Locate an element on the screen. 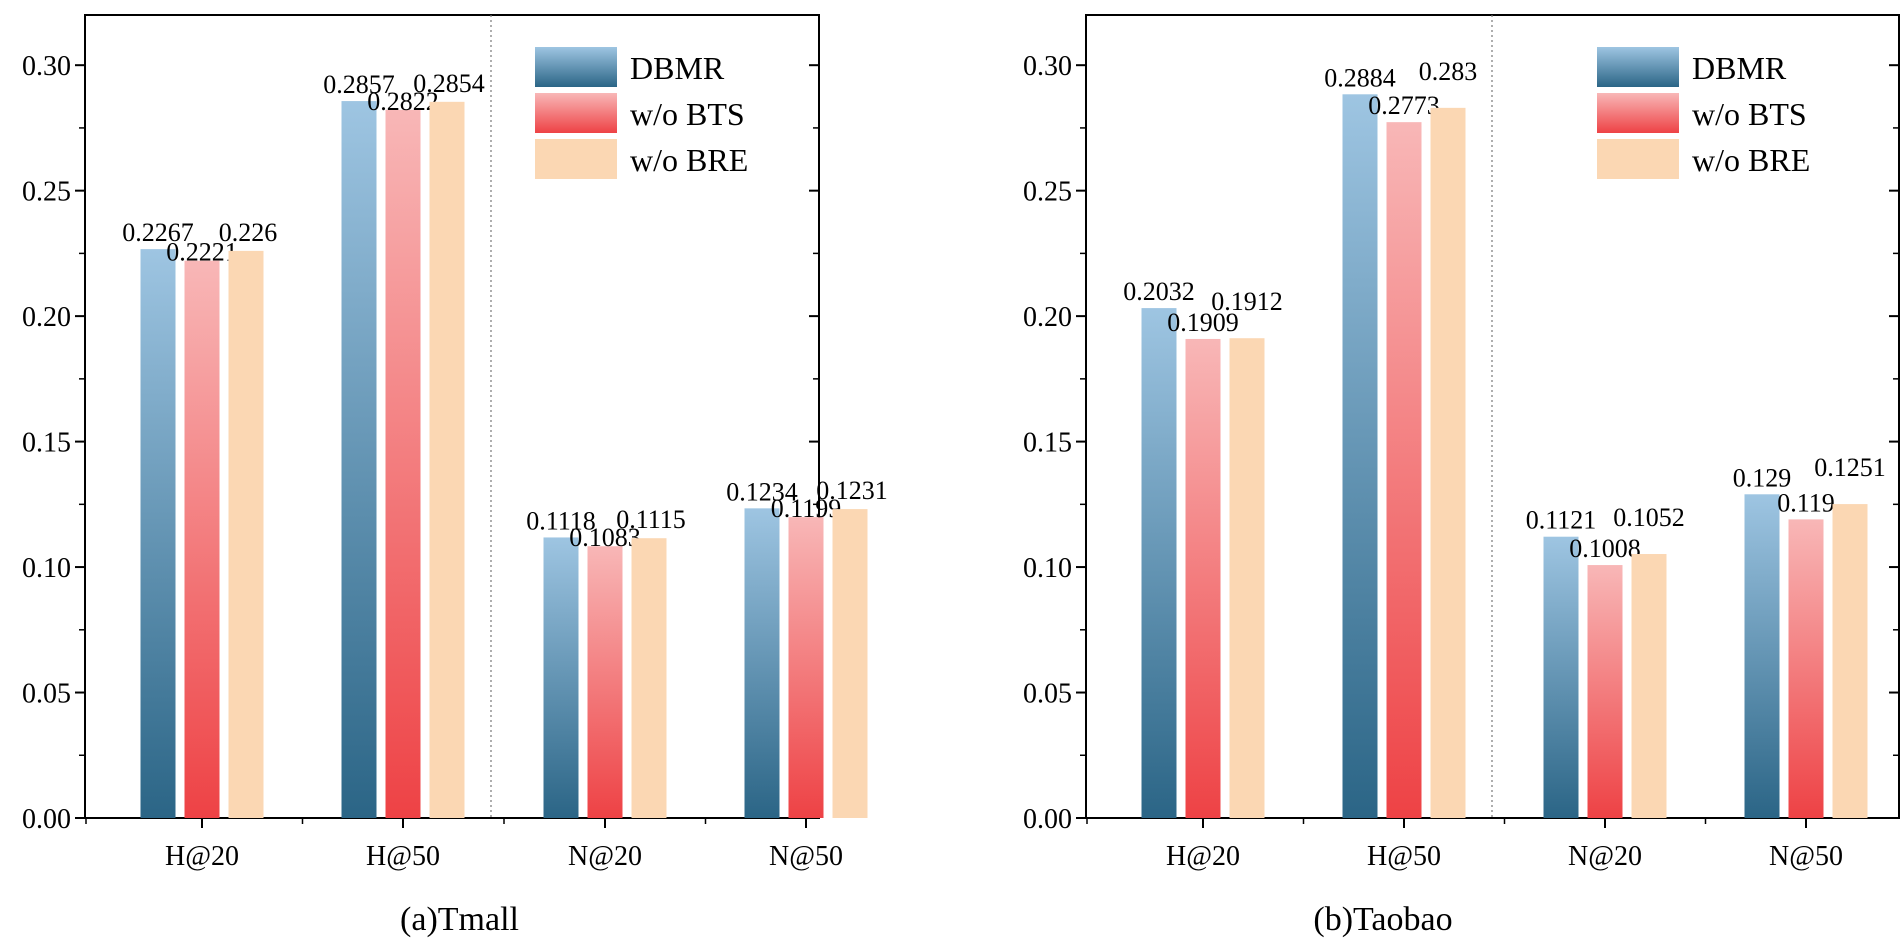 The height and width of the screenshot is (944, 1900). data-label: 0.2032 is located at coordinates (1159, 291).